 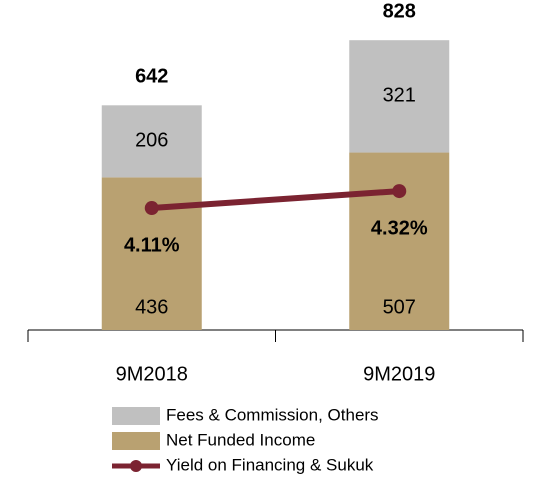 What do you see at coordinates (136, 466) in the screenshot?
I see `legend-swatch-marker` at bounding box center [136, 466].